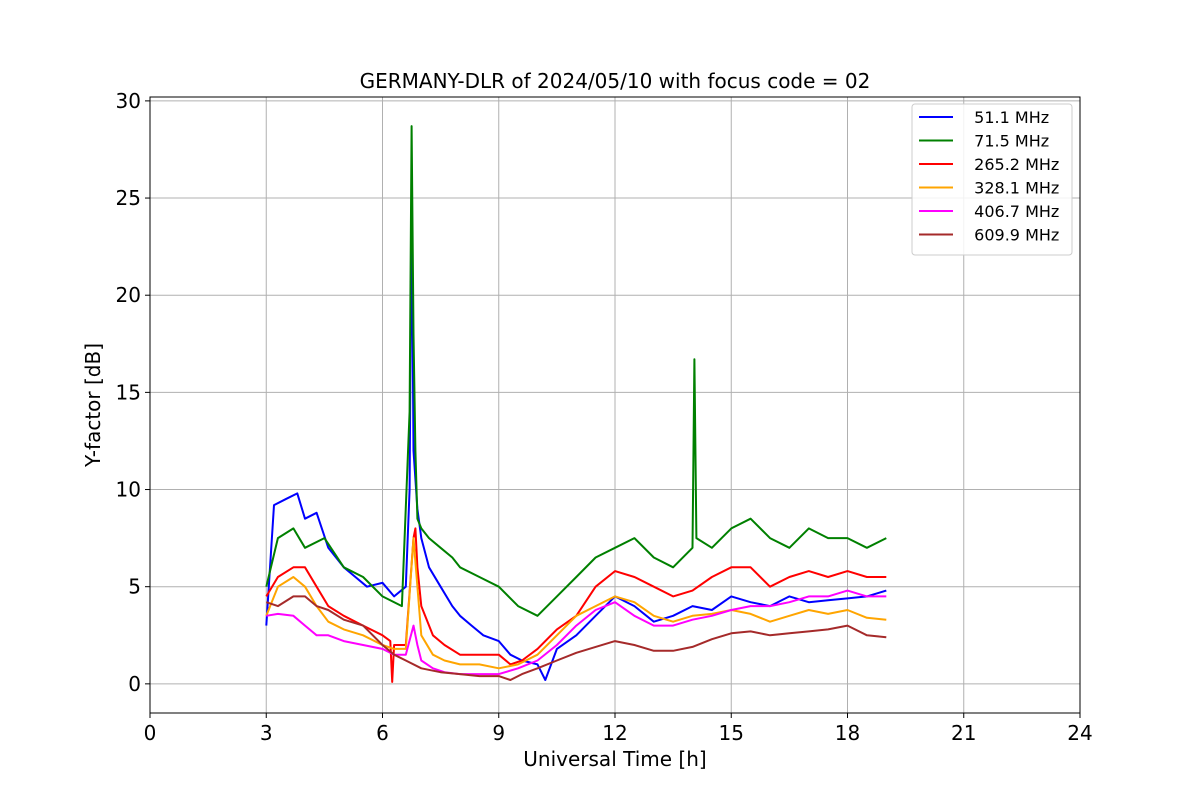 This screenshot has width=1200, height=800. I want to click on x-tick-label: 3, so click(266, 733).